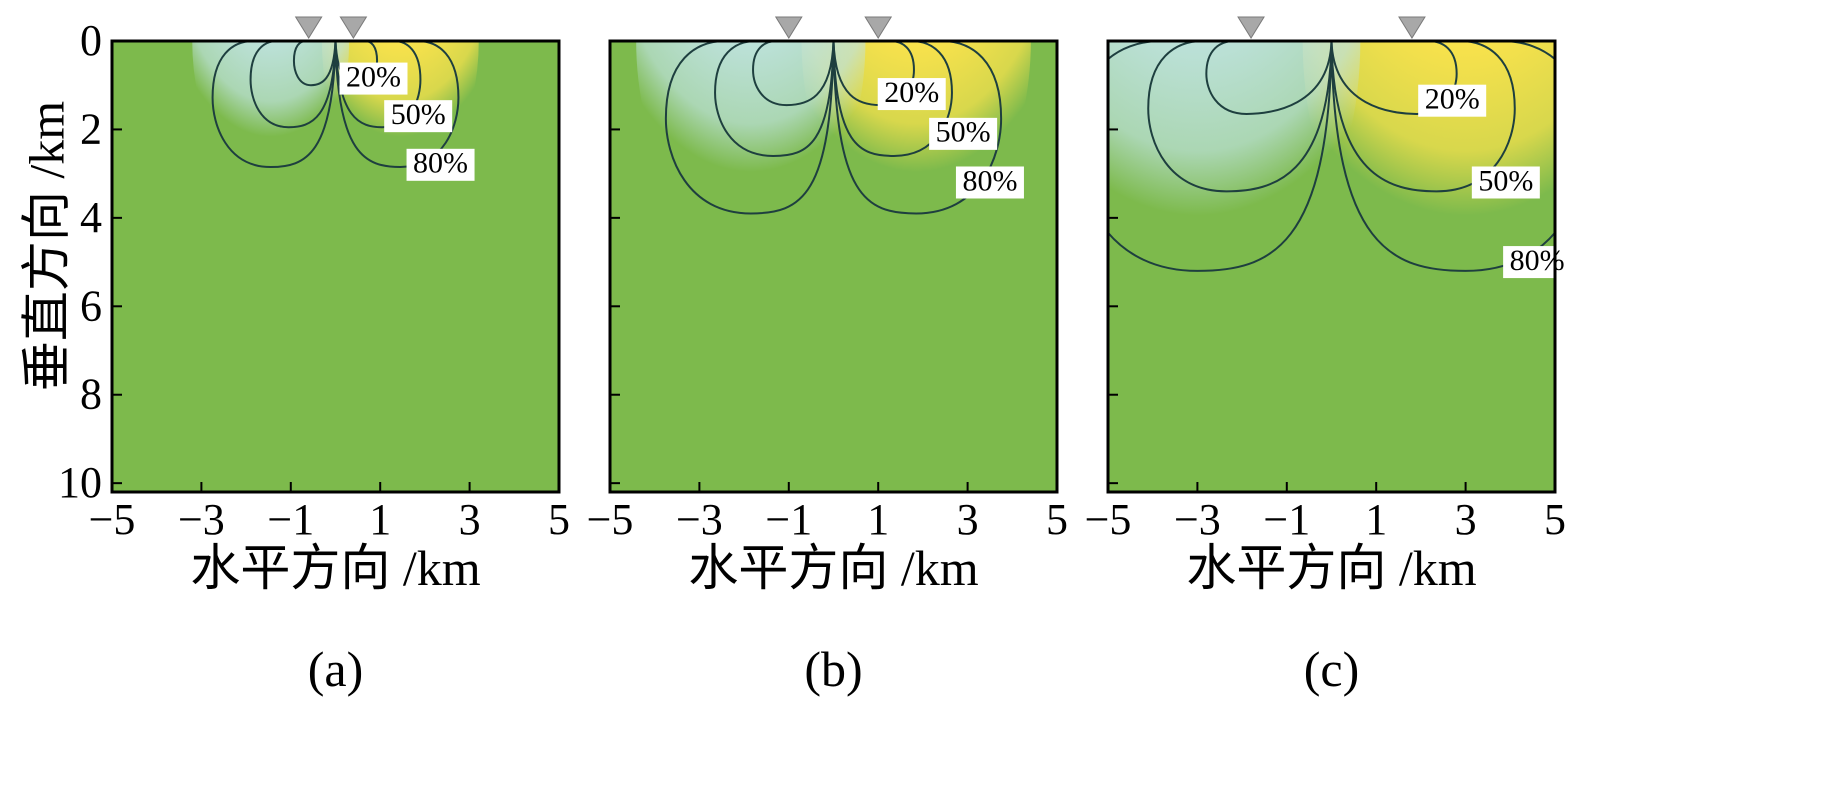  I want to click on y-tick-label: 2, so click(91, 128).